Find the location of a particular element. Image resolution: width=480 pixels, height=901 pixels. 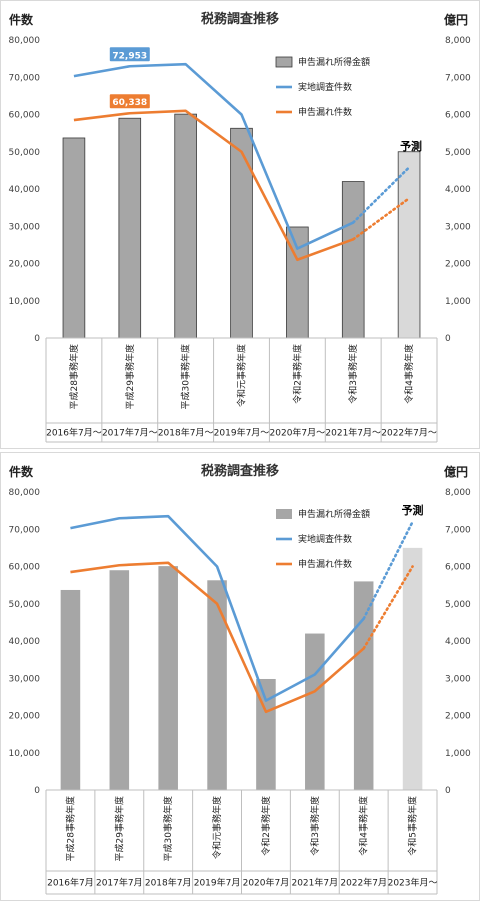

y-left-tick-label: 70,000 is located at coordinates (25, 530).